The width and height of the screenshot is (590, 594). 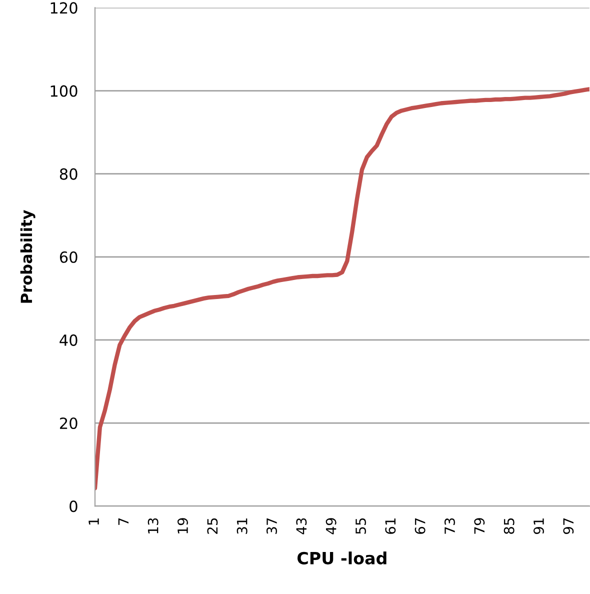 I want to click on x-tick-label: 79, so click(x=479, y=526).